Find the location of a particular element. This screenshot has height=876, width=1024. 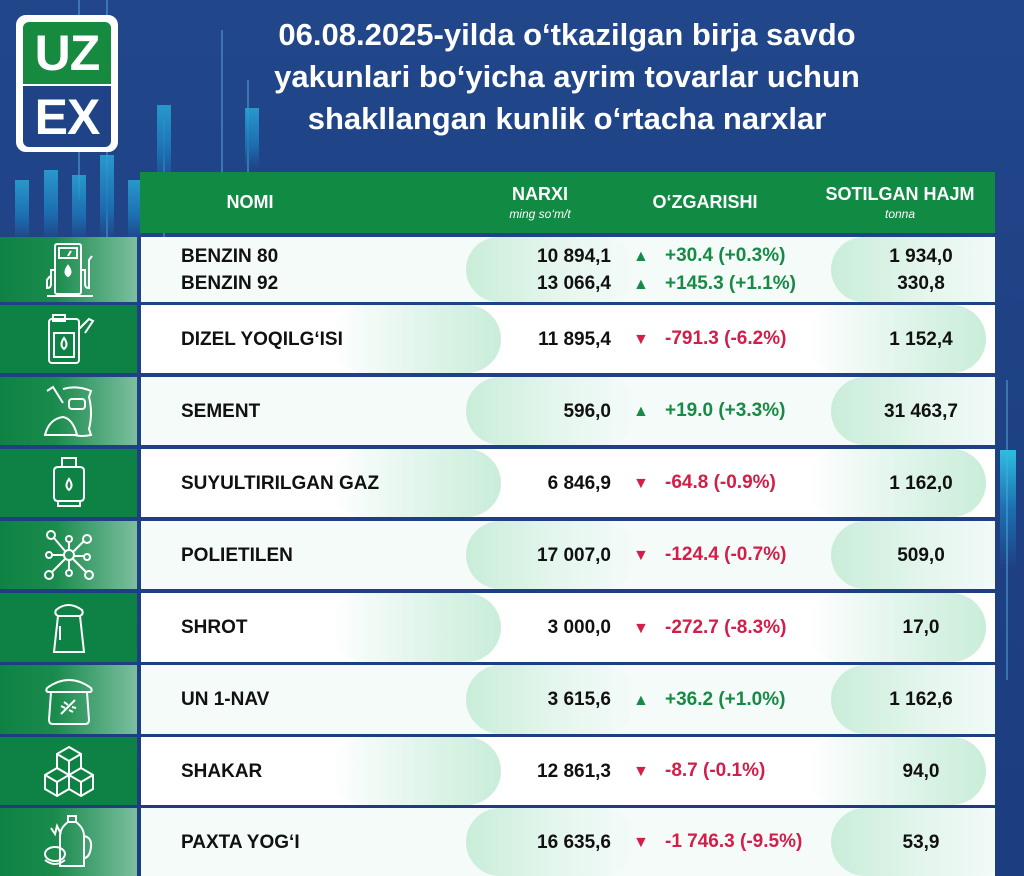

change-value: ▼ -8.7 (-0.1%) is located at coordinates (699, 771).